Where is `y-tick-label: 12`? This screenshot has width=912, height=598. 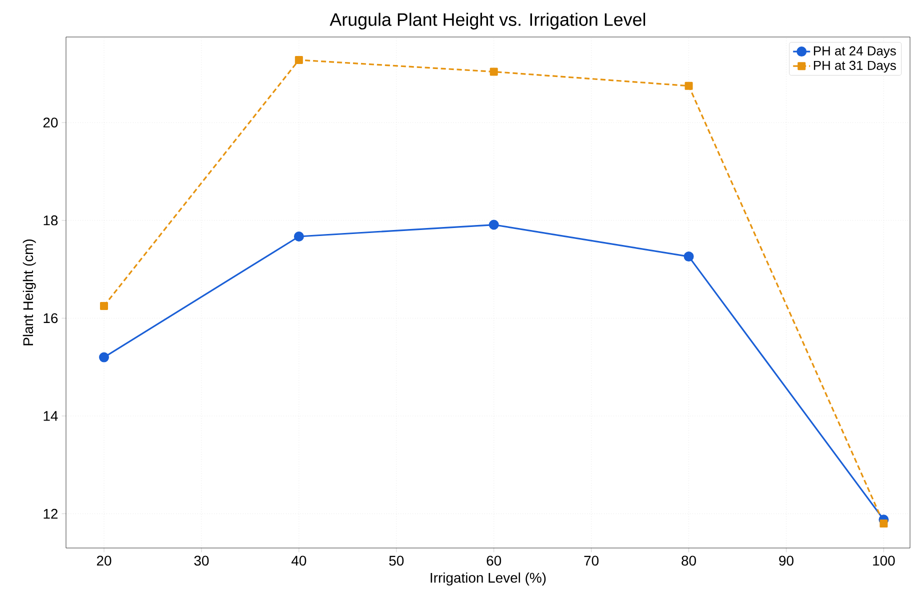
y-tick-label: 12 is located at coordinates (51, 513).